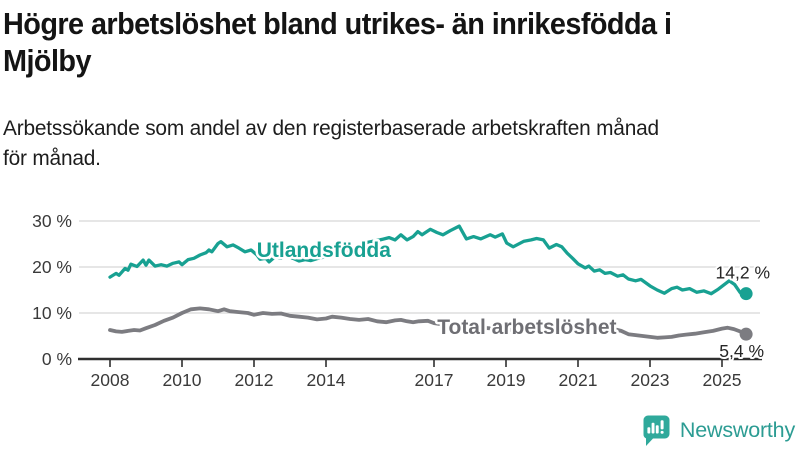  I want to click on y-tick-label-10: 10 %, so click(52, 313).